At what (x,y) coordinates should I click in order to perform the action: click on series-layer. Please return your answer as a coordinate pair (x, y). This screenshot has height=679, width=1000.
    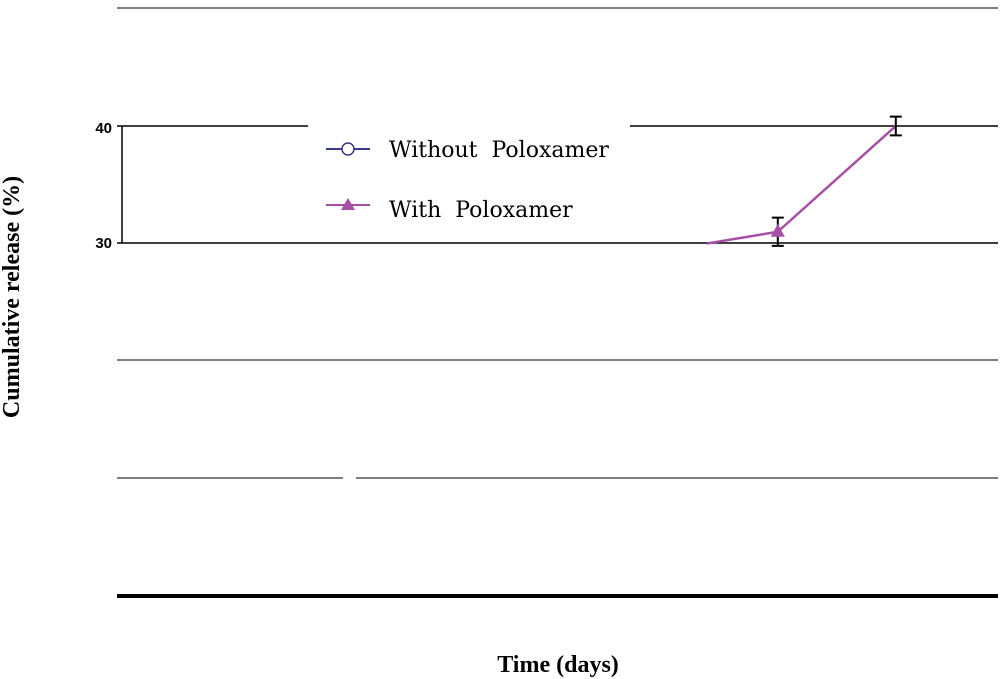
    Looking at the image, I should click on (804, 181).